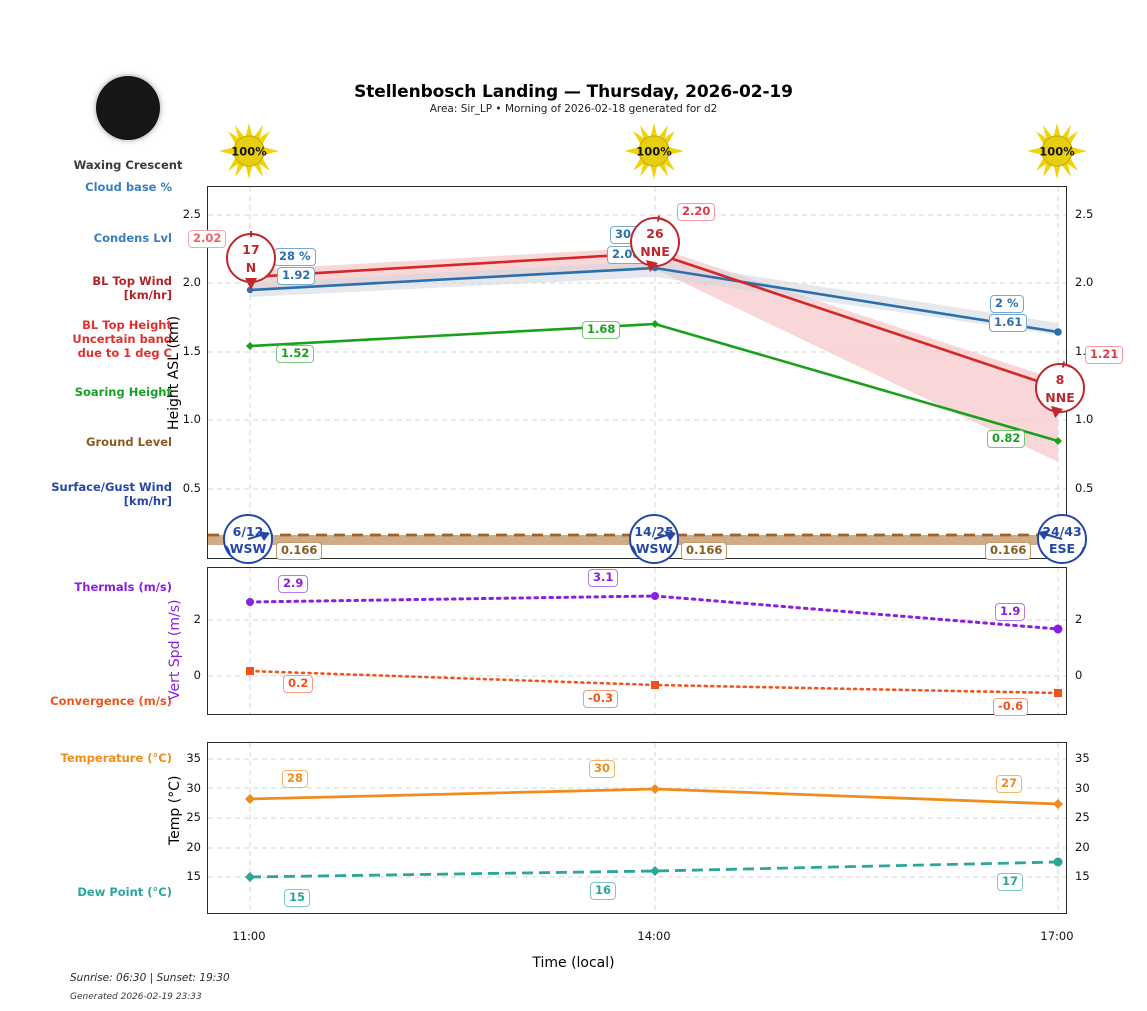 The height and width of the screenshot is (1011, 1147). I want to click on p1-ytick-left-3: 1.0, so click(191, 419).